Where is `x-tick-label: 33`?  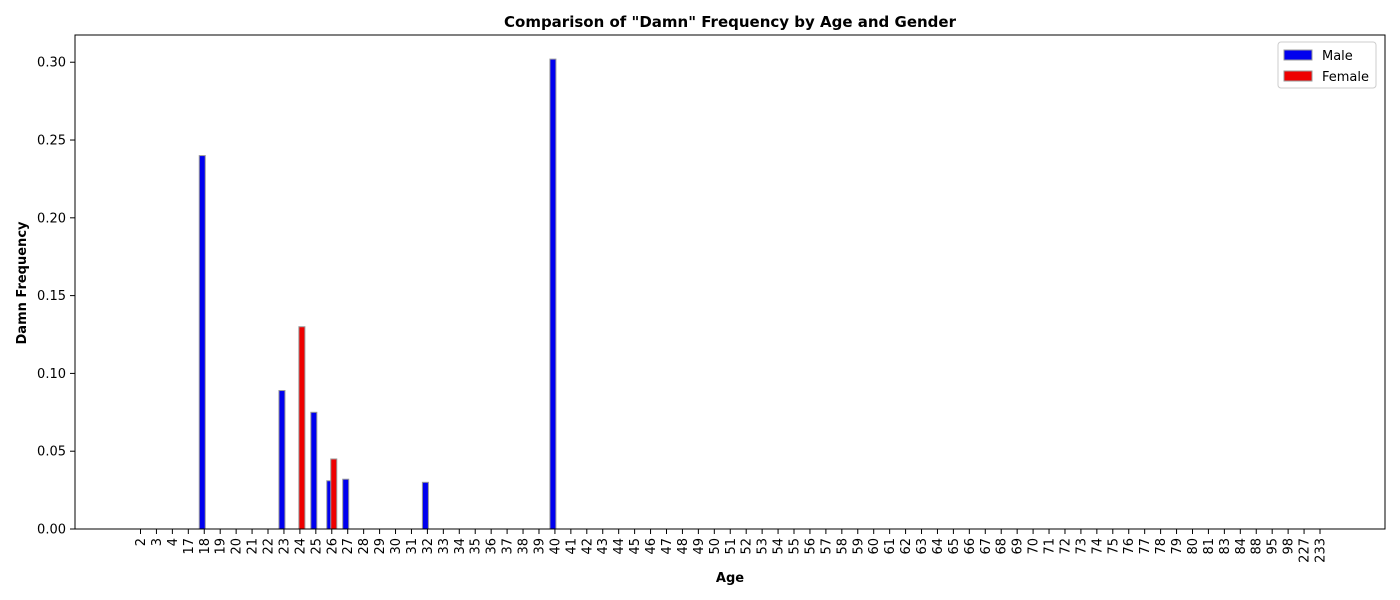 x-tick-label: 33 is located at coordinates (444, 546).